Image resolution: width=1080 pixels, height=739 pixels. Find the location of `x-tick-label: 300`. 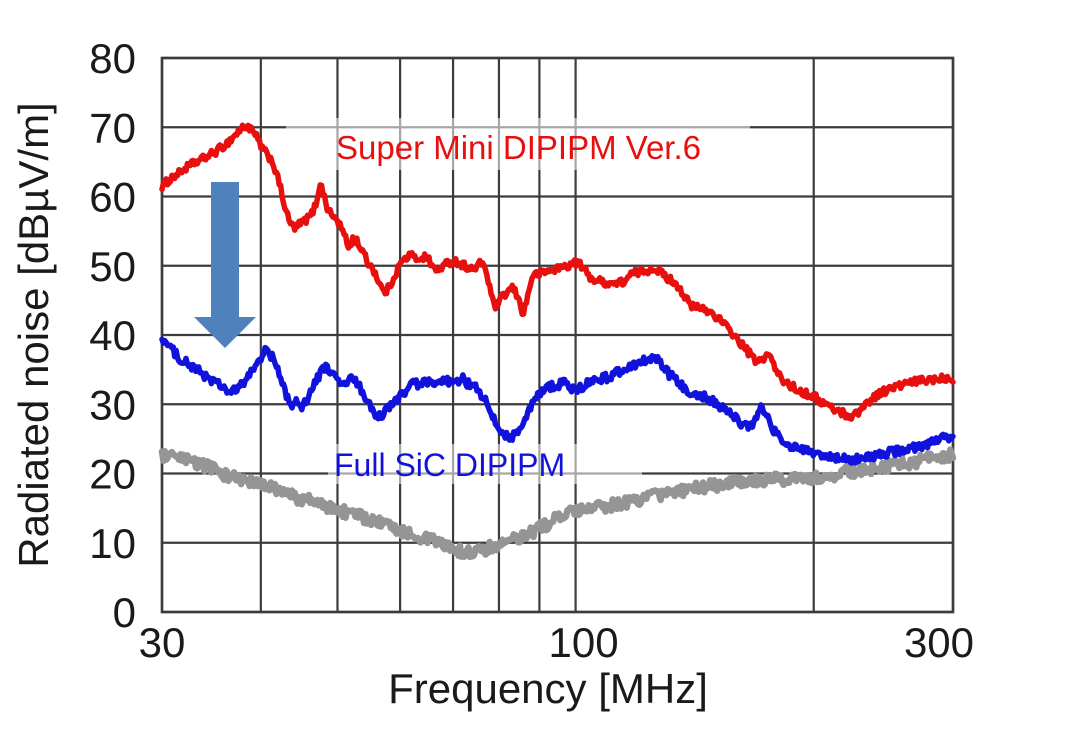

x-tick-label: 300 is located at coordinates (939, 642).